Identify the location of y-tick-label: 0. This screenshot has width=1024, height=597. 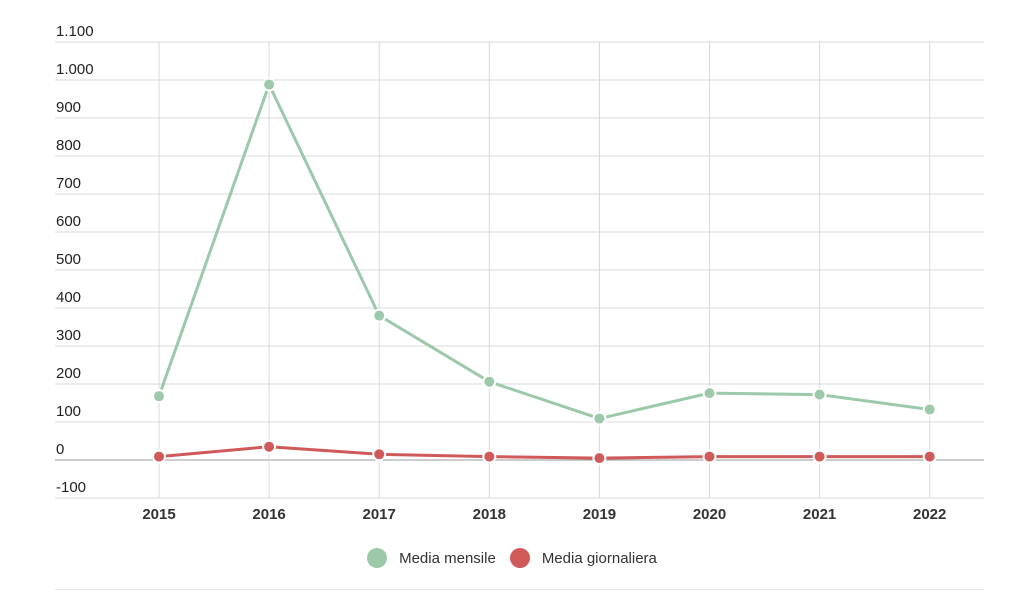
(60, 449).